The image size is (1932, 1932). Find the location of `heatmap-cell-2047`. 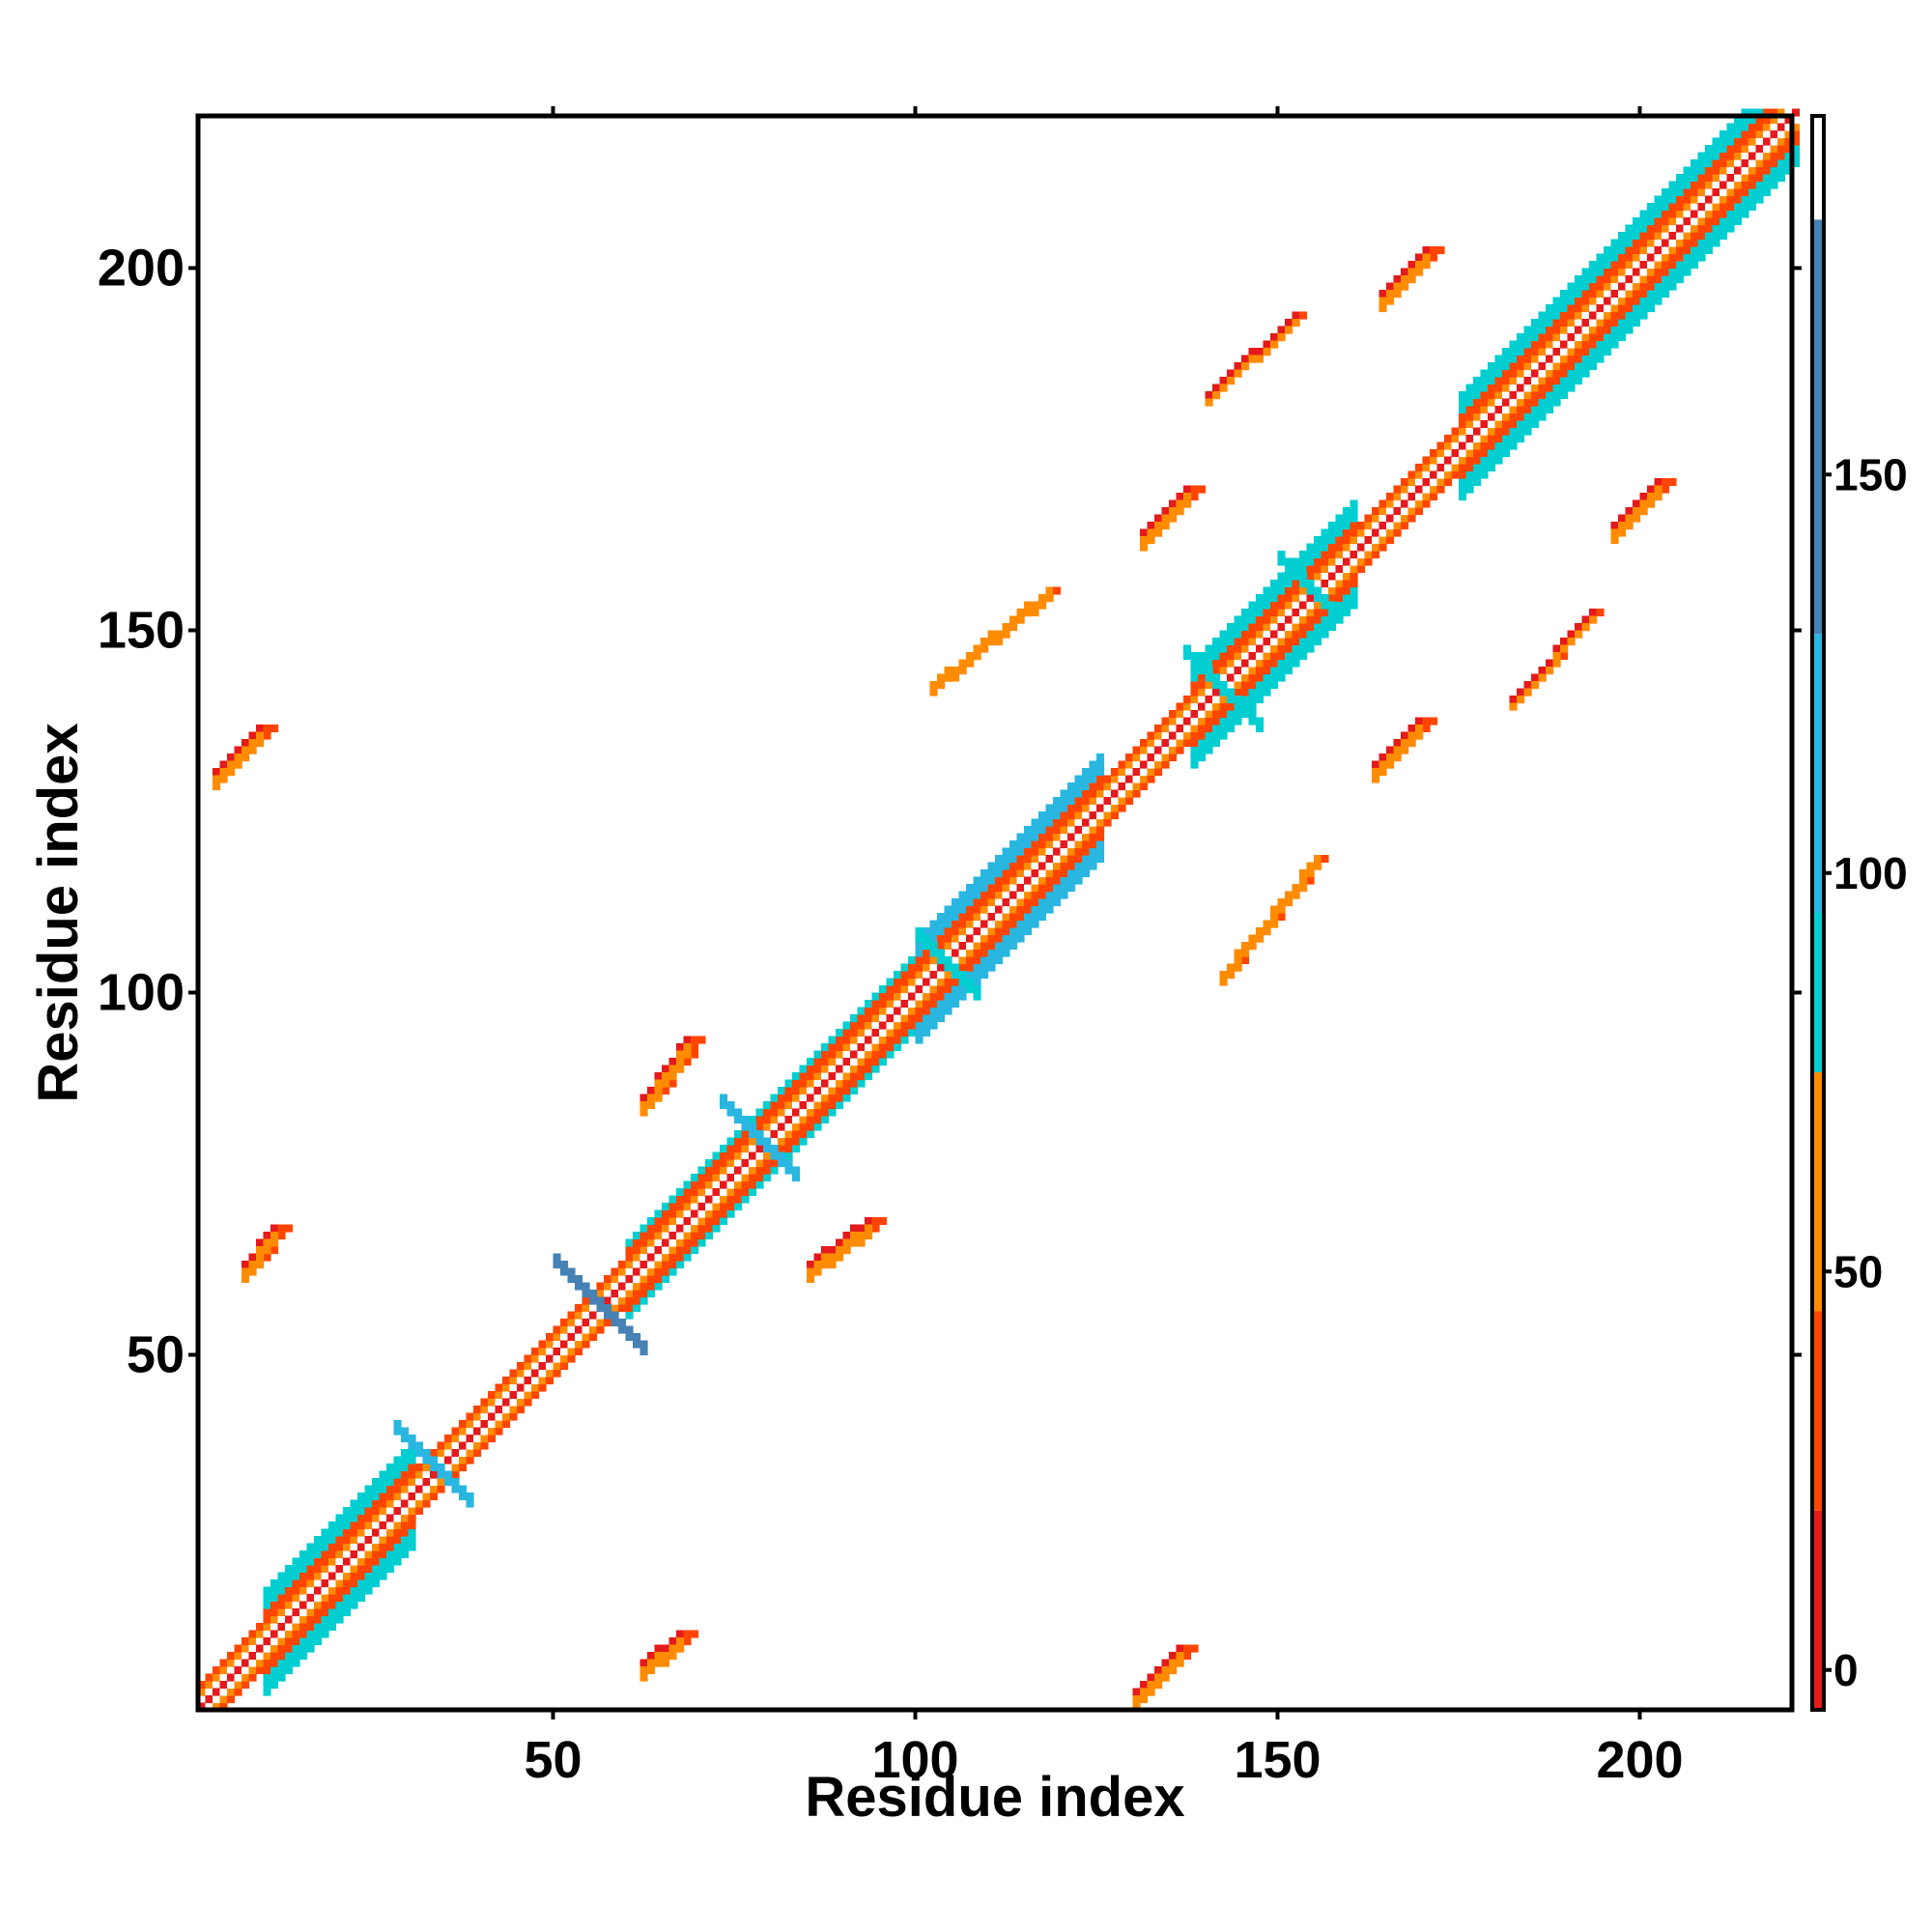

heatmap-cell-2047 is located at coordinates (1463, 453).